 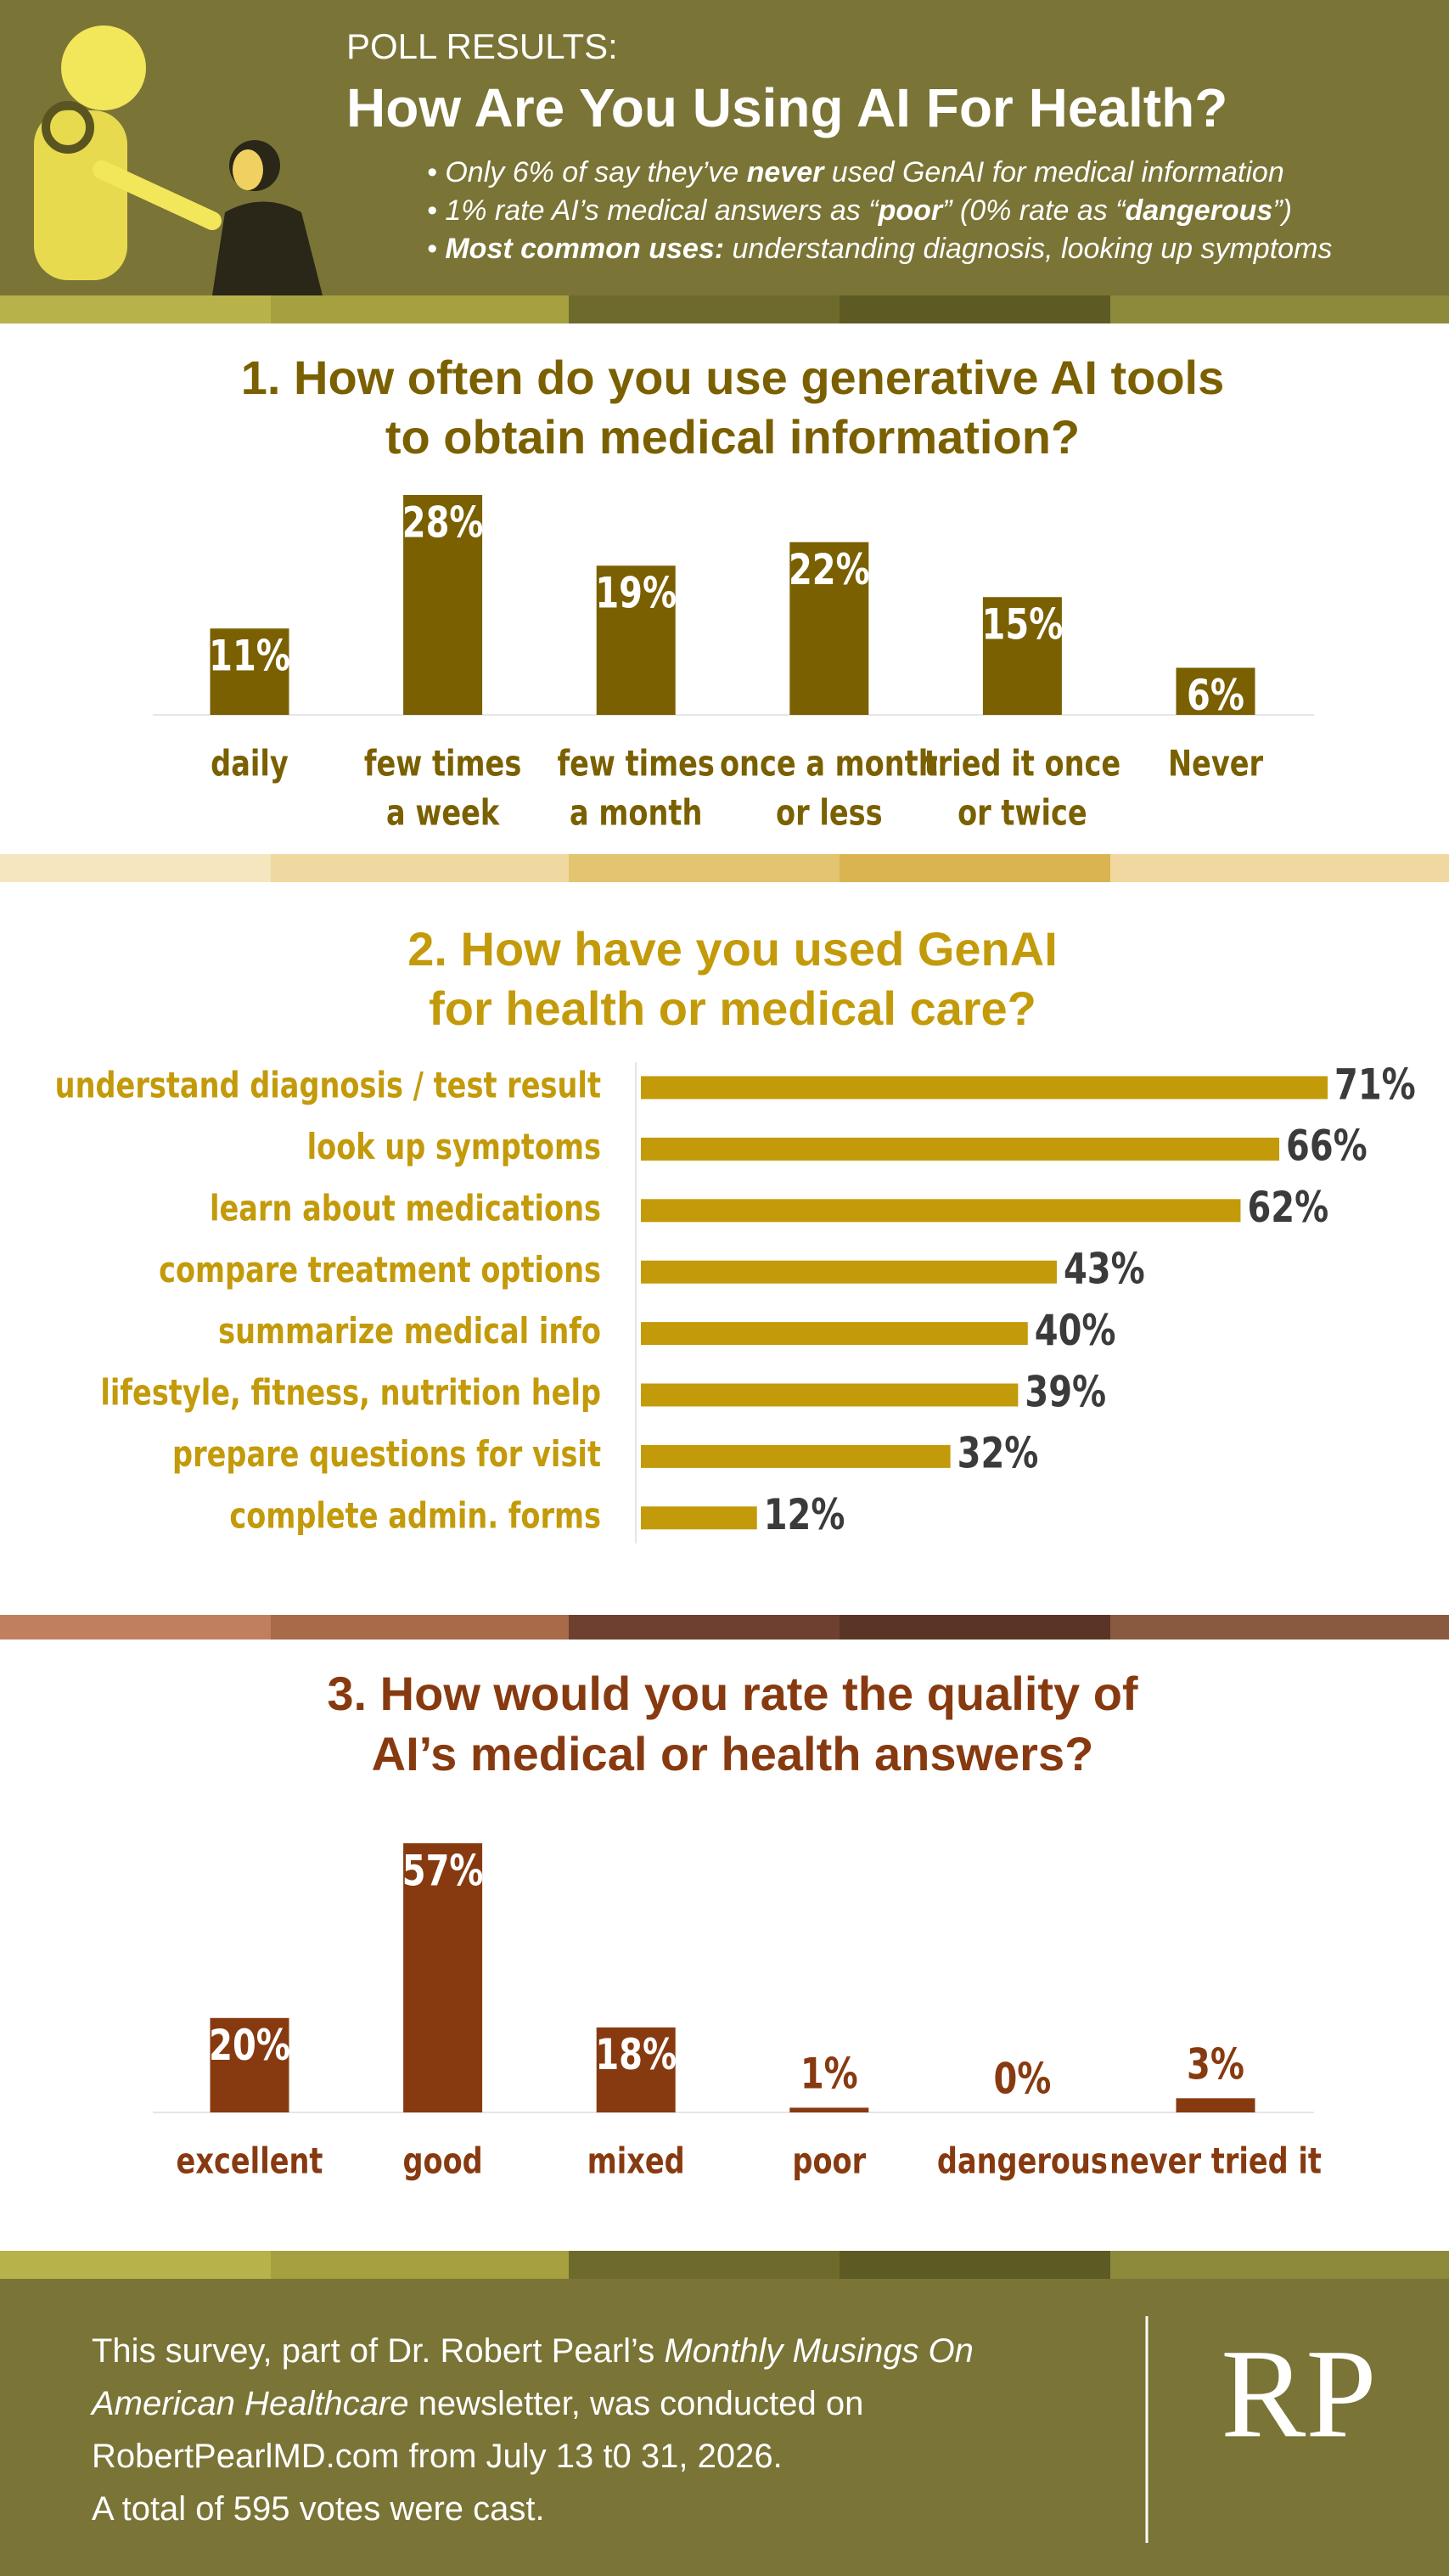 I want to click on chart-title: 2. How have you used GenAI, so click(x=732, y=949).